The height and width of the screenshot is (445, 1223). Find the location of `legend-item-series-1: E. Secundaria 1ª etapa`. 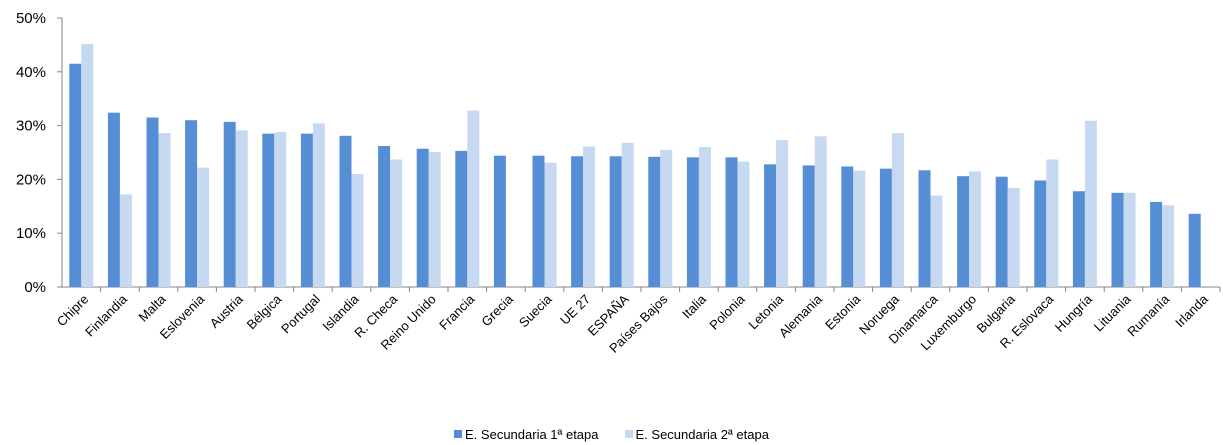

legend-item-series-1: E. Secundaria 1ª etapa is located at coordinates (526, 434).